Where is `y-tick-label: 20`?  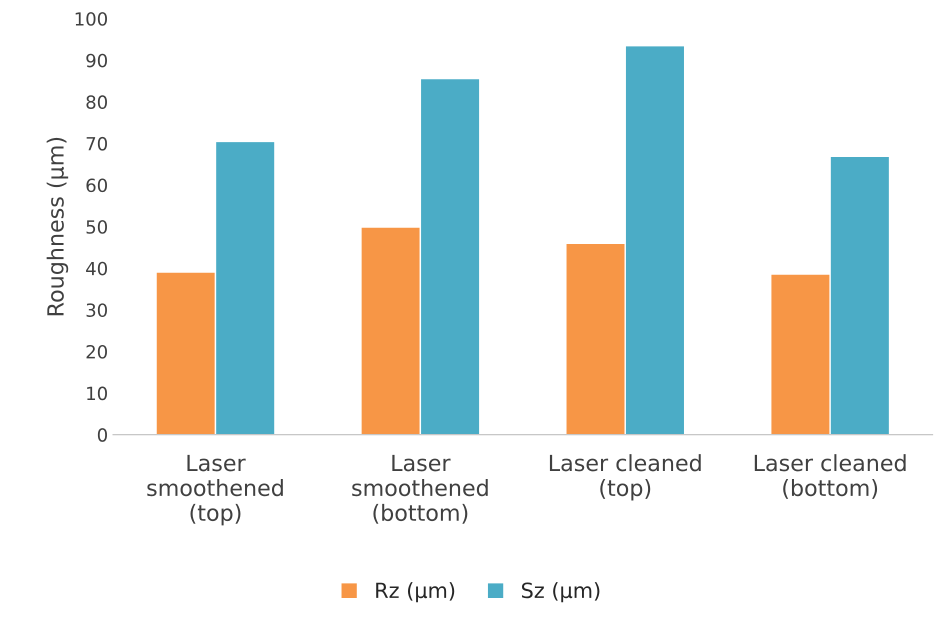 y-tick-label: 20 is located at coordinates (96, 351).